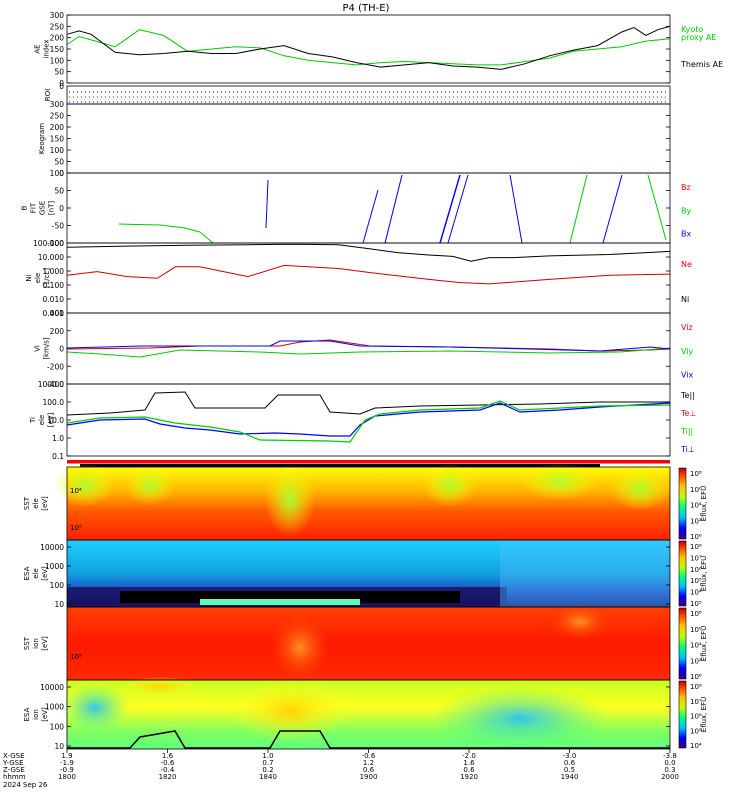 The image size is (750, 804). Describe the element at coordinates (51, 419) in the screenshot. I see `ti-ylabel-2: [eV]` at that location.